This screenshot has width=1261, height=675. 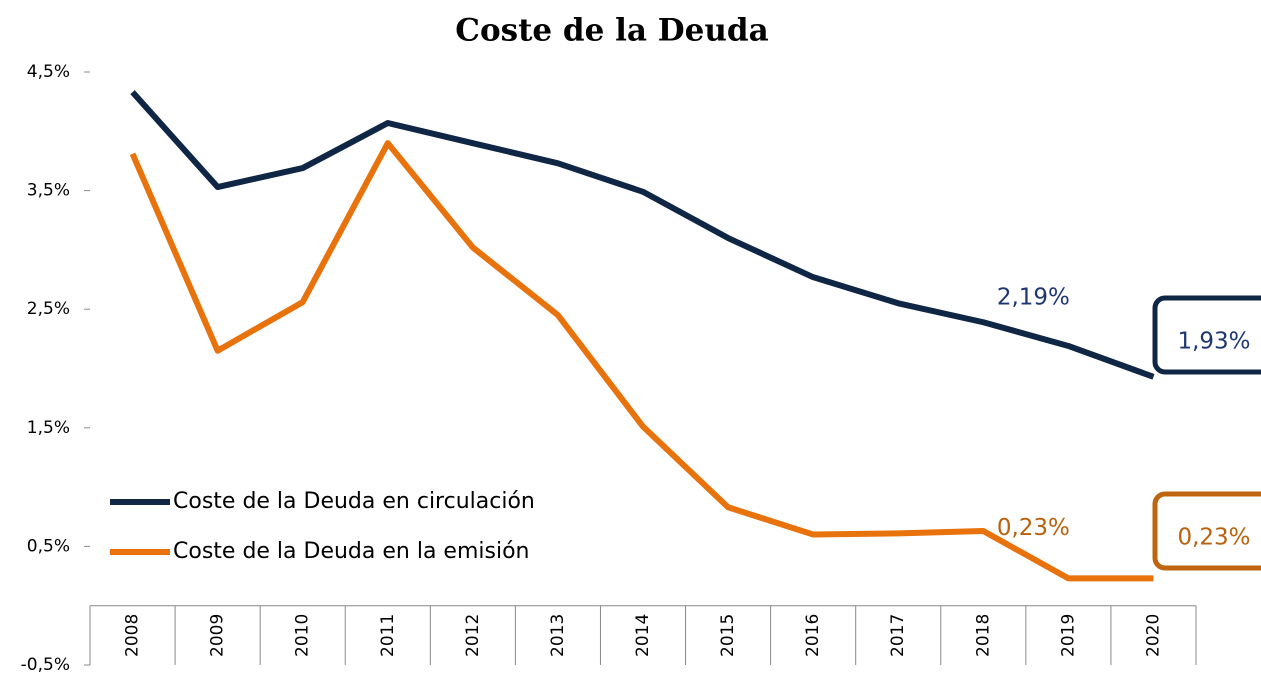 I want to click on x-tick-label: 2018, so click(x=983, y=635).